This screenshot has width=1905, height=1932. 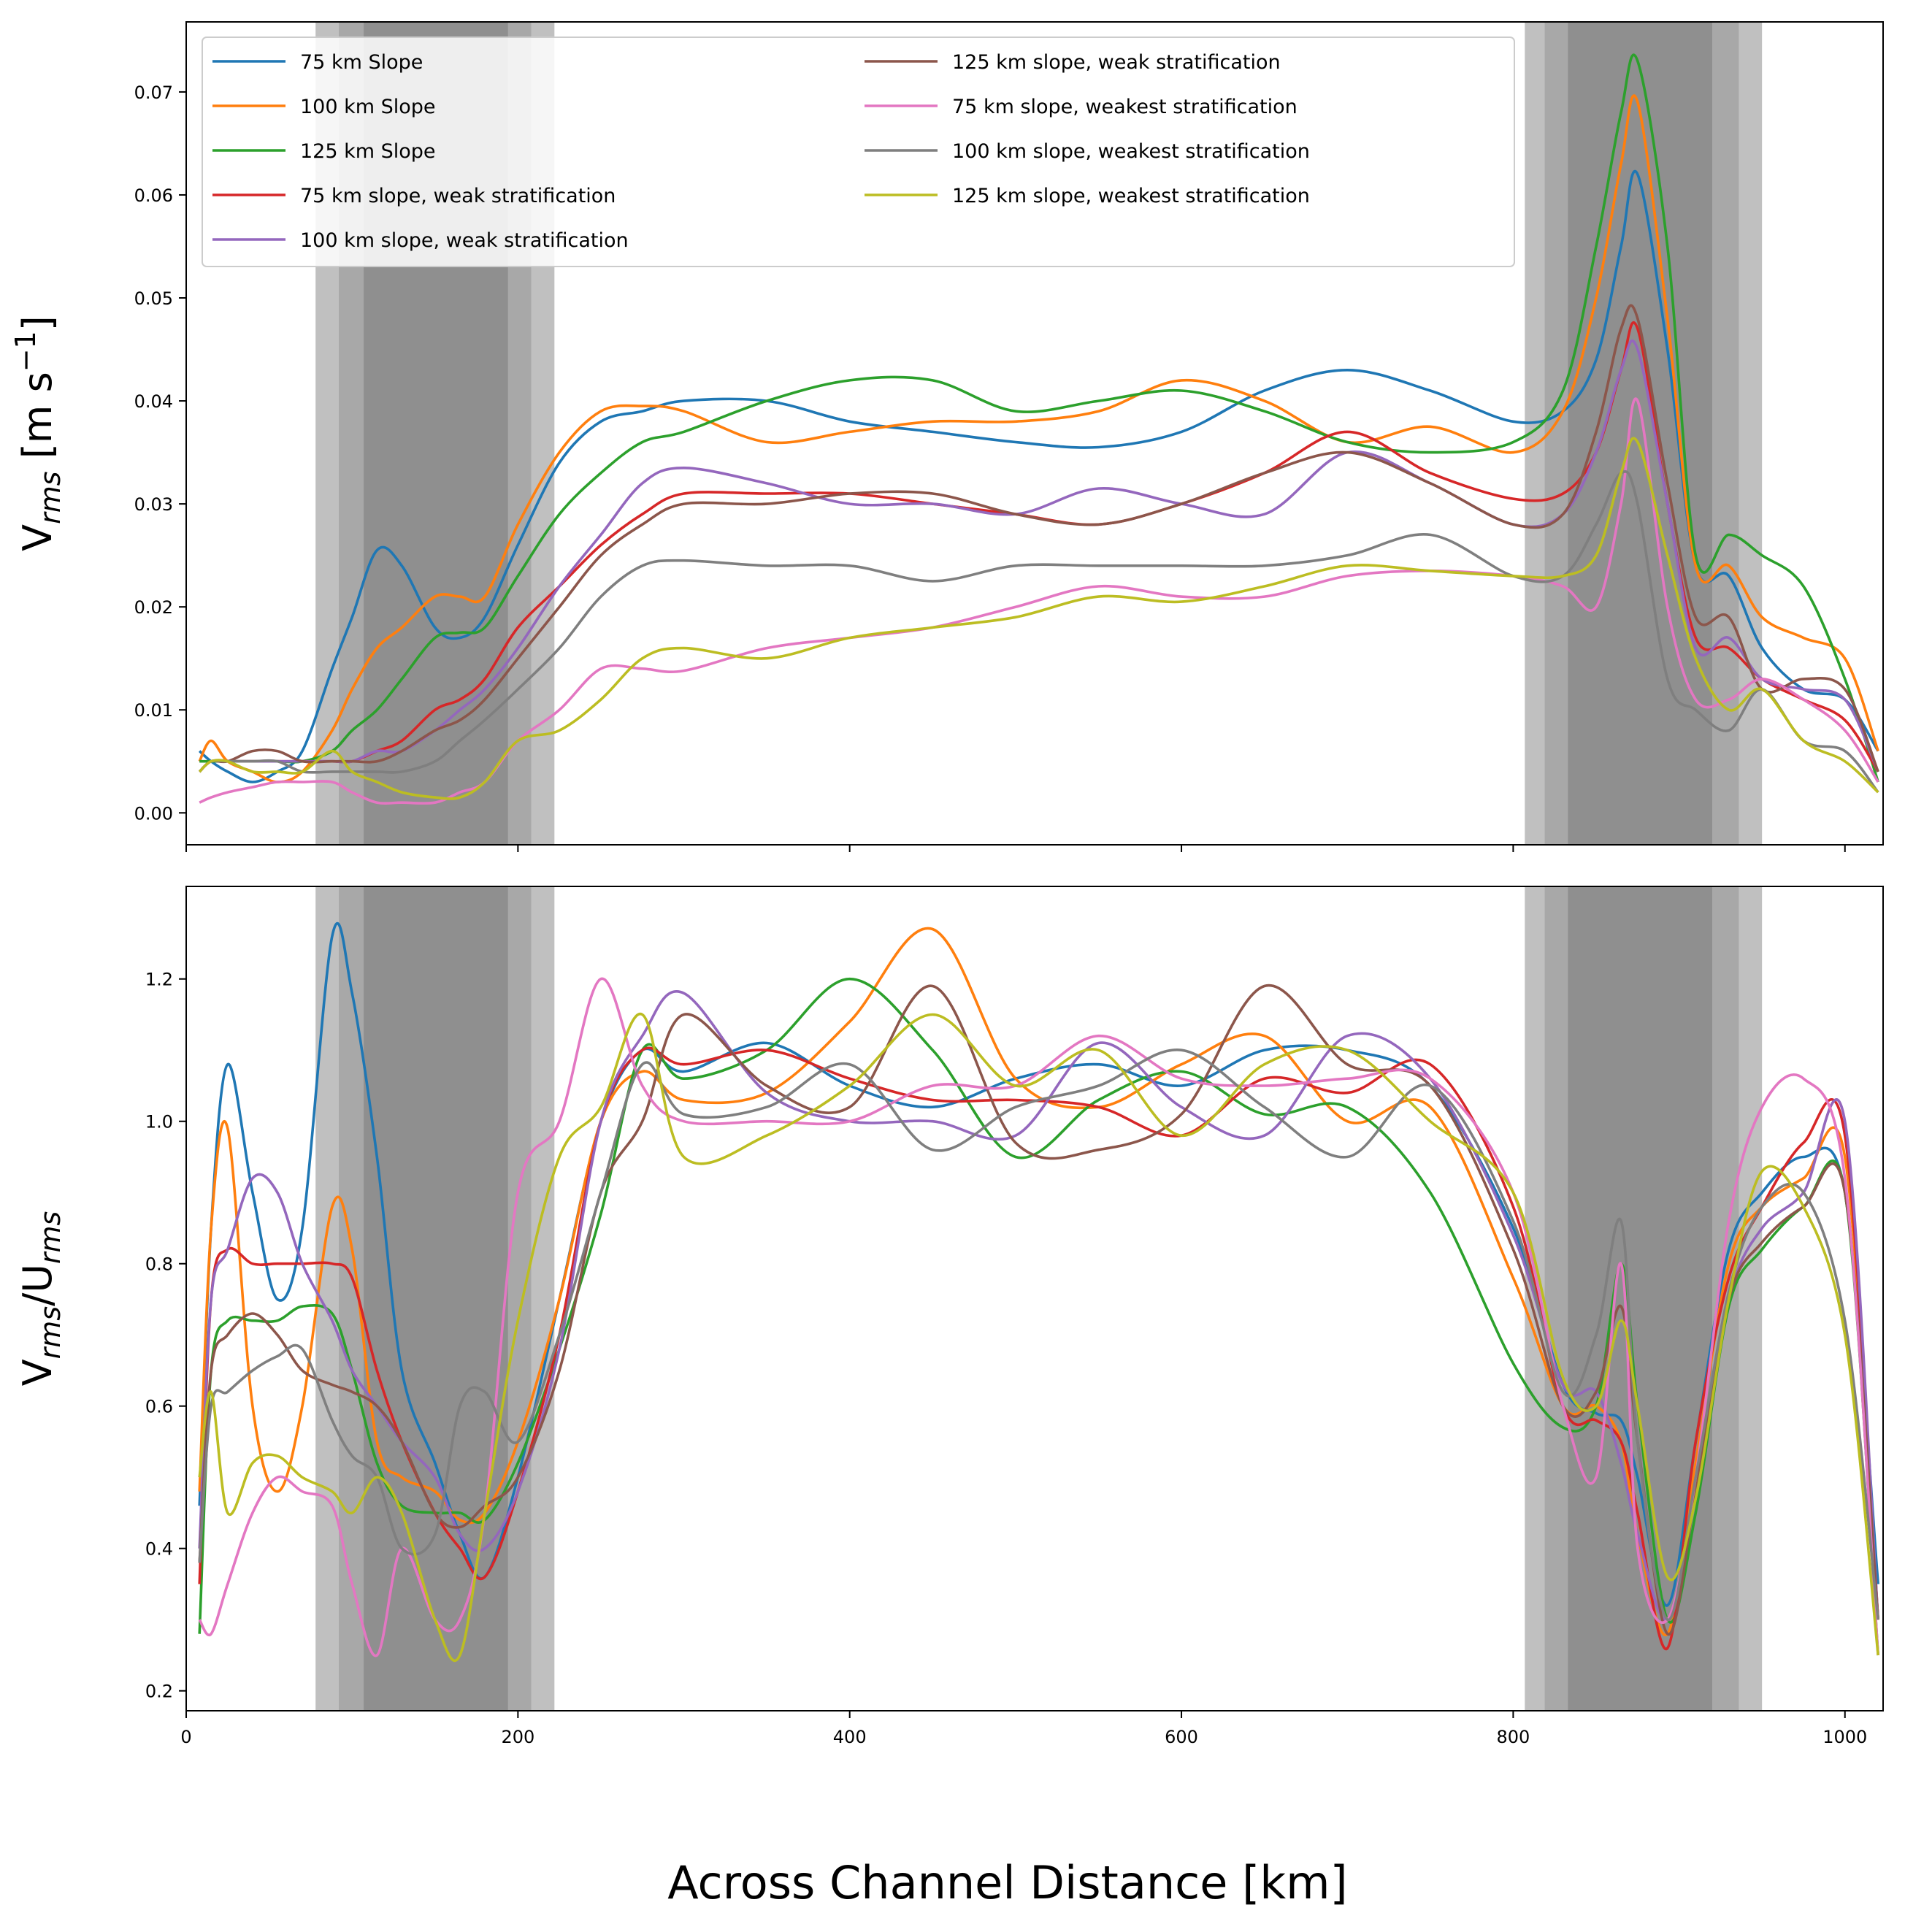 I want to click on y-axis-label: Vrms [m s−1], so click(x=37, y=433).